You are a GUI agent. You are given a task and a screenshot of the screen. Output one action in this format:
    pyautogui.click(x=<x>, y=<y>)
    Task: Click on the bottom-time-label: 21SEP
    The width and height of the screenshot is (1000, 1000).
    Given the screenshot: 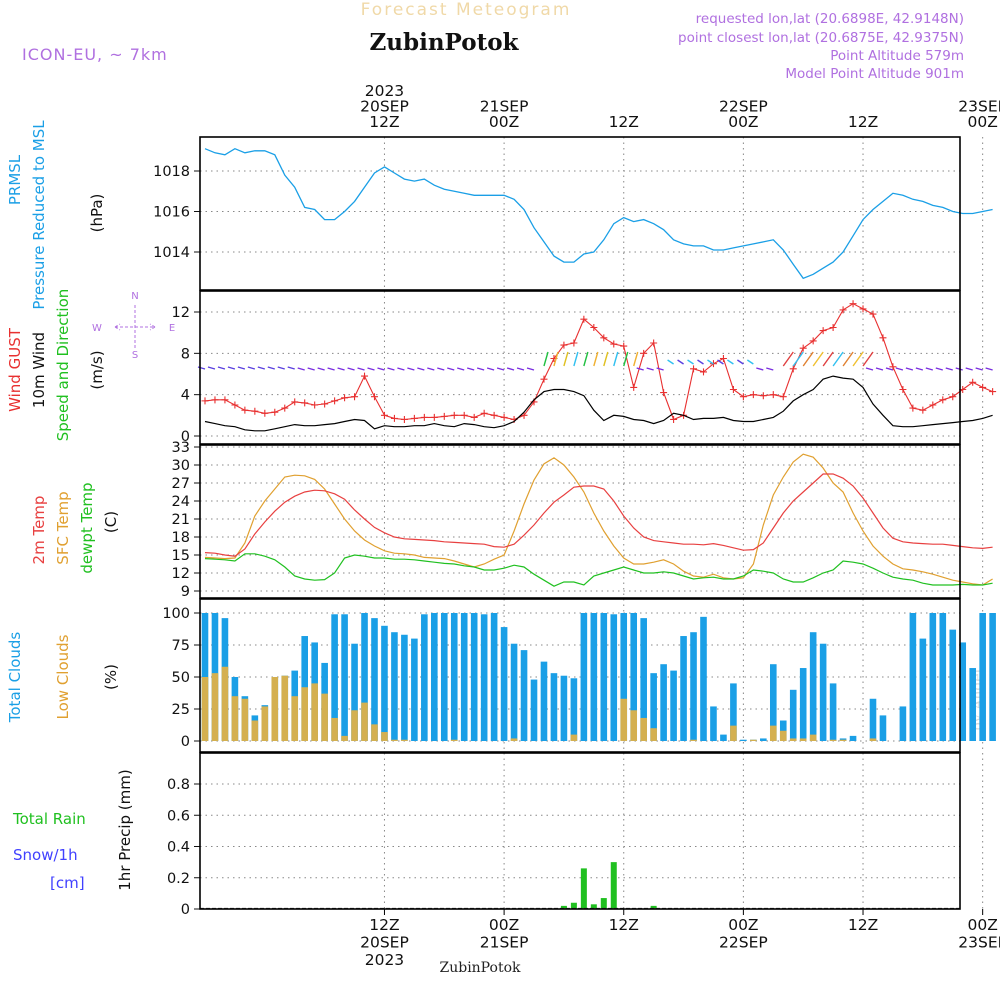 What is the action you would take?
    pyautogui.click(x=504, y=943)
    